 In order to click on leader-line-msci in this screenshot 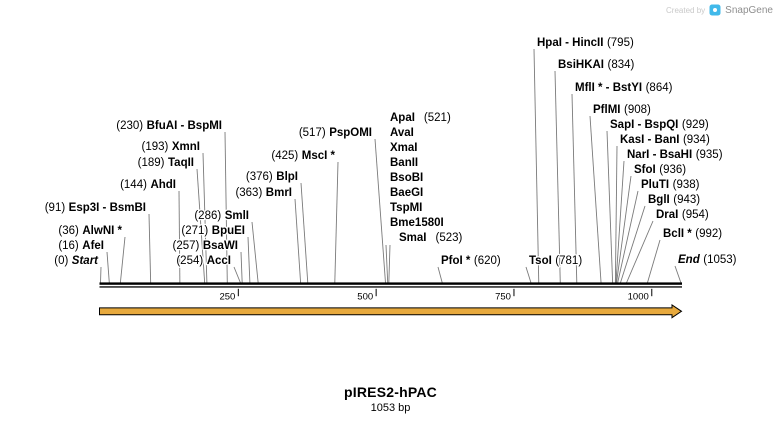, I will do `click(336, 222)`.